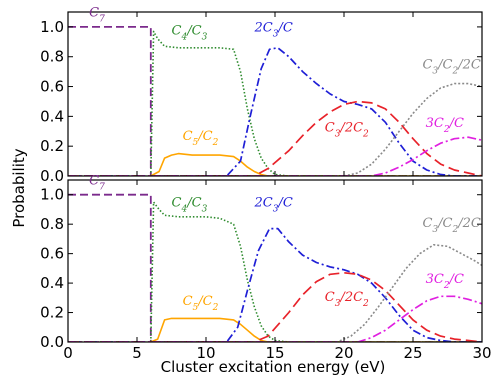 The image size is (492, 376). I want to click on x-tick-labels: 0 5 10 15 20 25 30, so click(277, 353).